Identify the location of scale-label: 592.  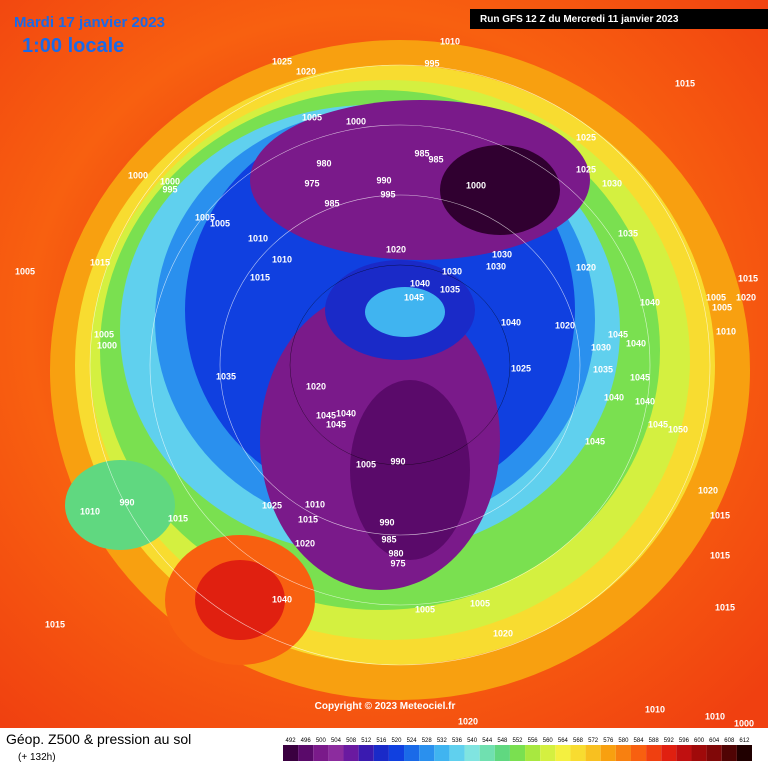
(669, 741).